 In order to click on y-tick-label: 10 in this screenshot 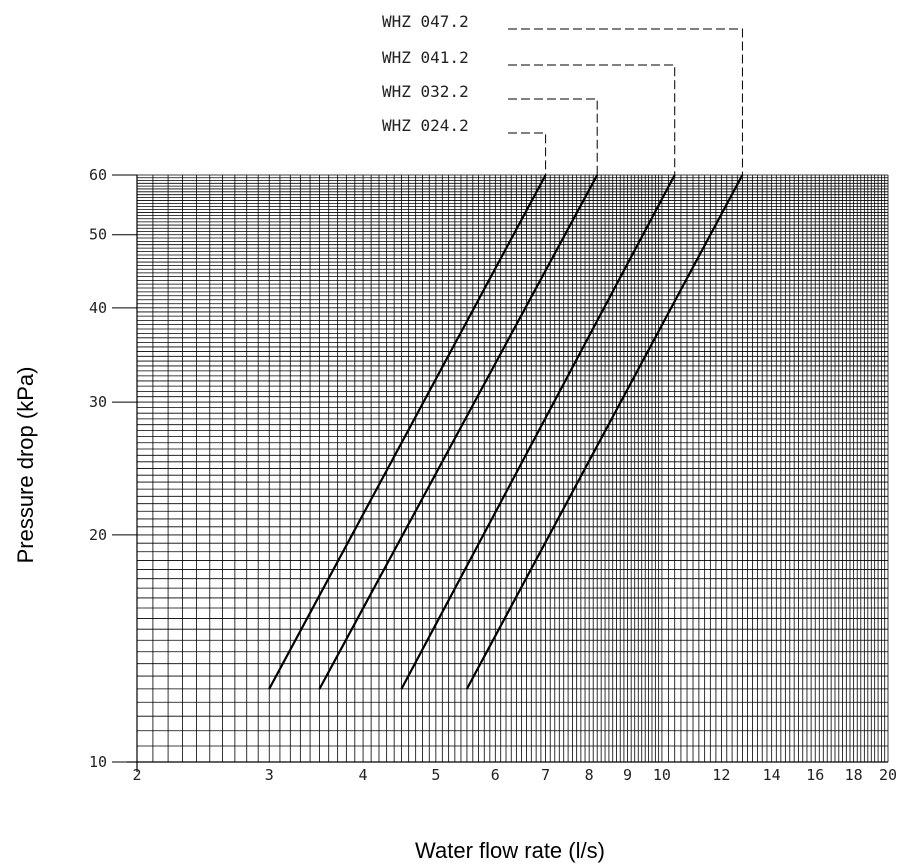, I will do `click(98, 762)`.